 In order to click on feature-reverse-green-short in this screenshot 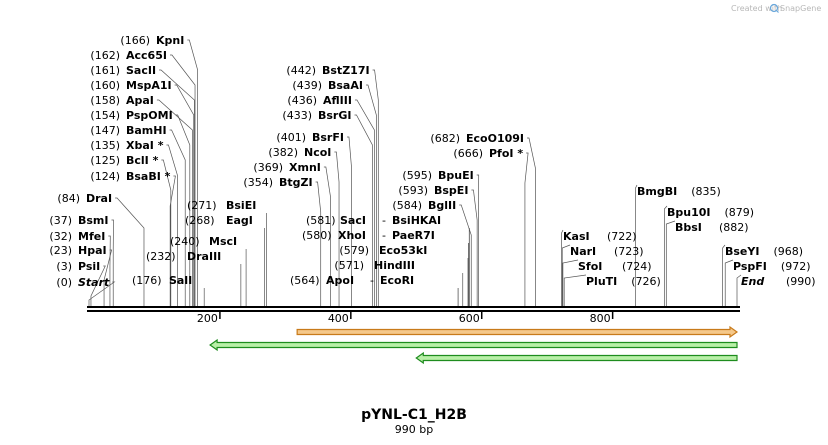, I will do `click(576, 358)`.